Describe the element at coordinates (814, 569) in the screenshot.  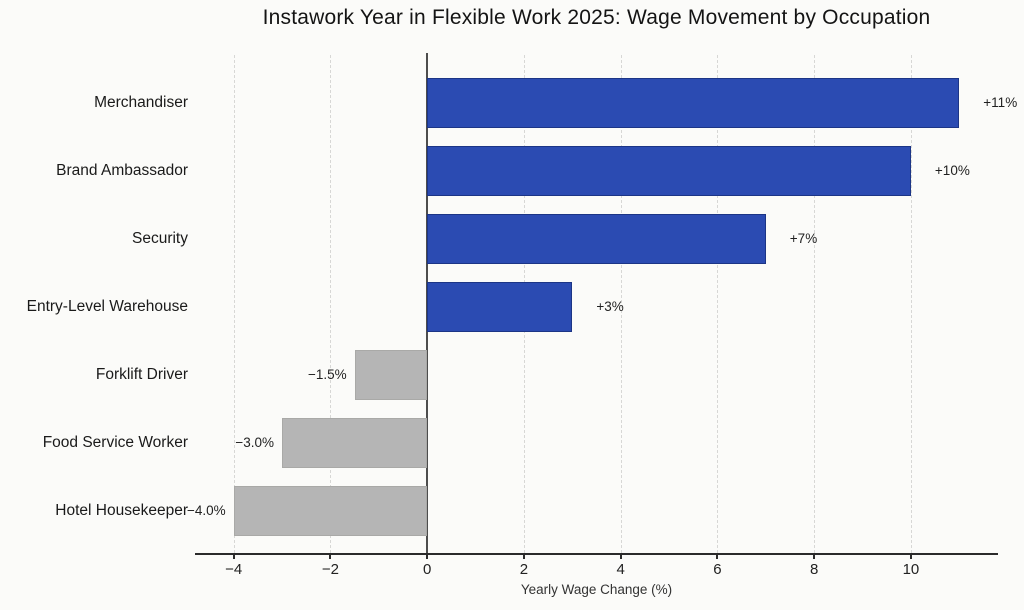
I see `x-tick-label: 8` at that location.